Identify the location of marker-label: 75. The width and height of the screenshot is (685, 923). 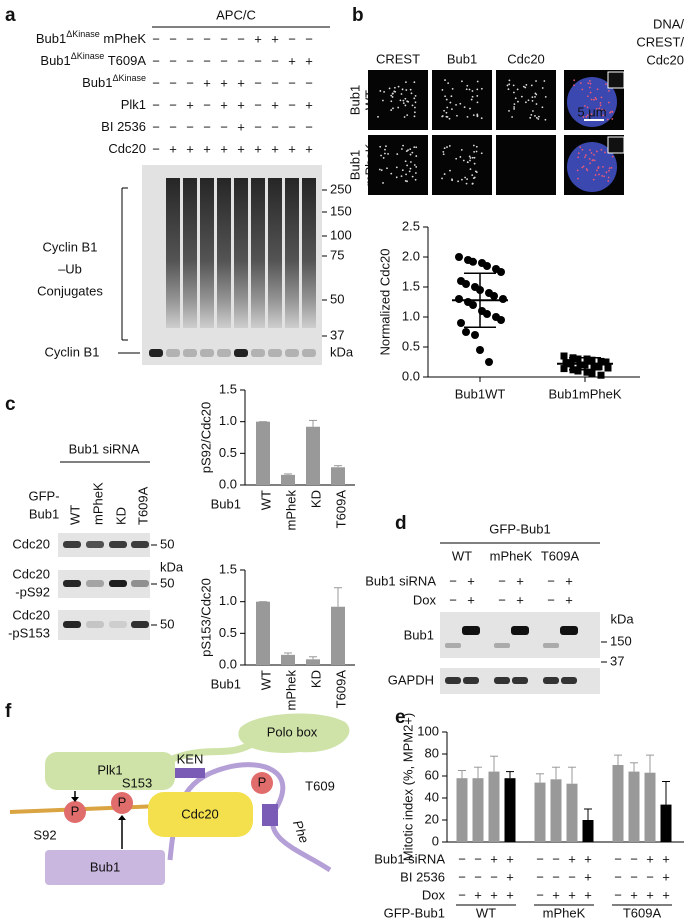
(337, 254).